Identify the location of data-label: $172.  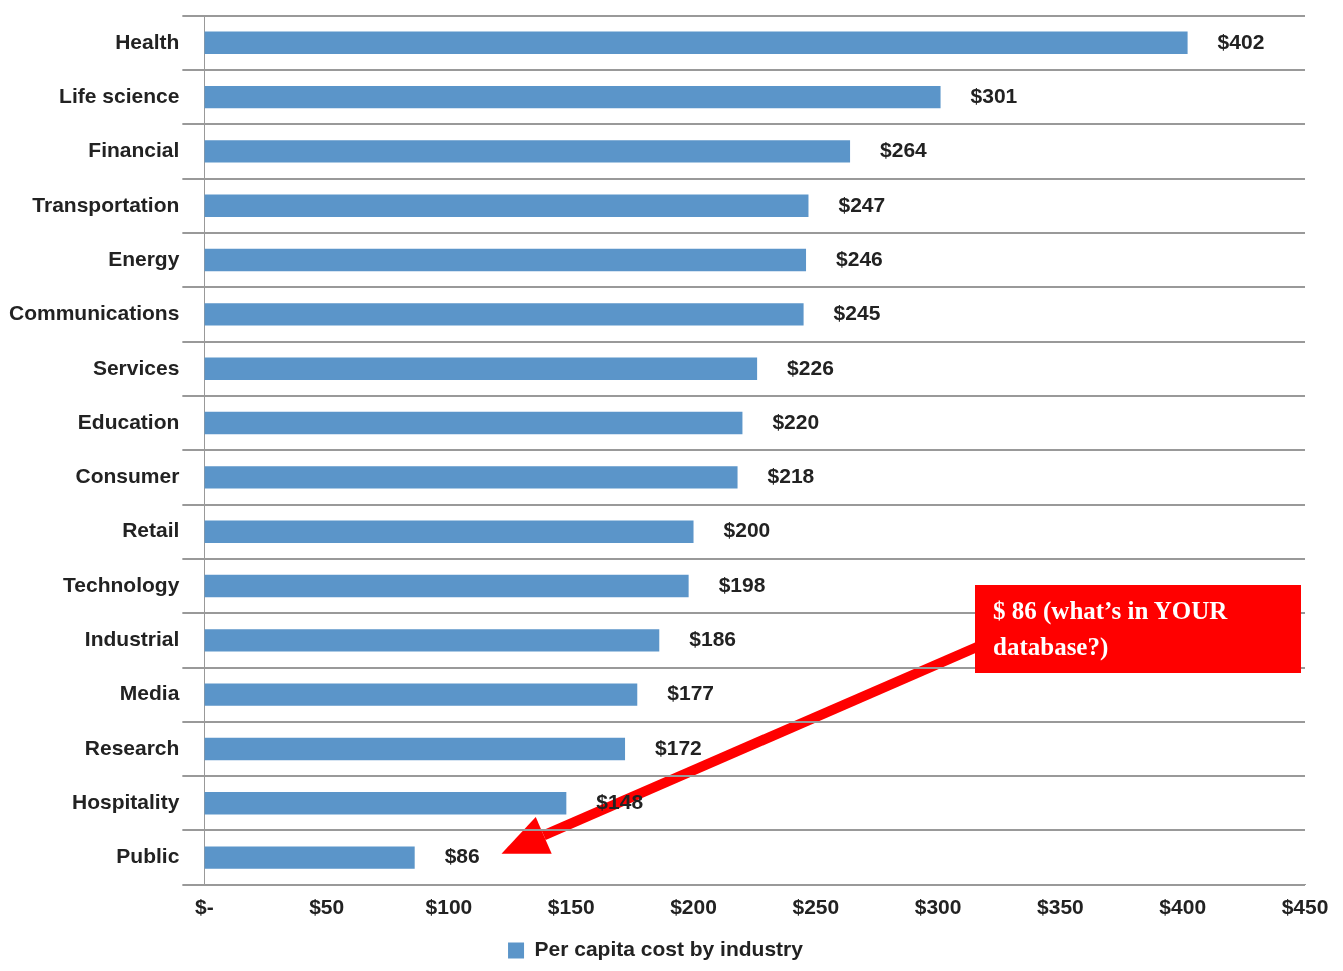
(678, 747).